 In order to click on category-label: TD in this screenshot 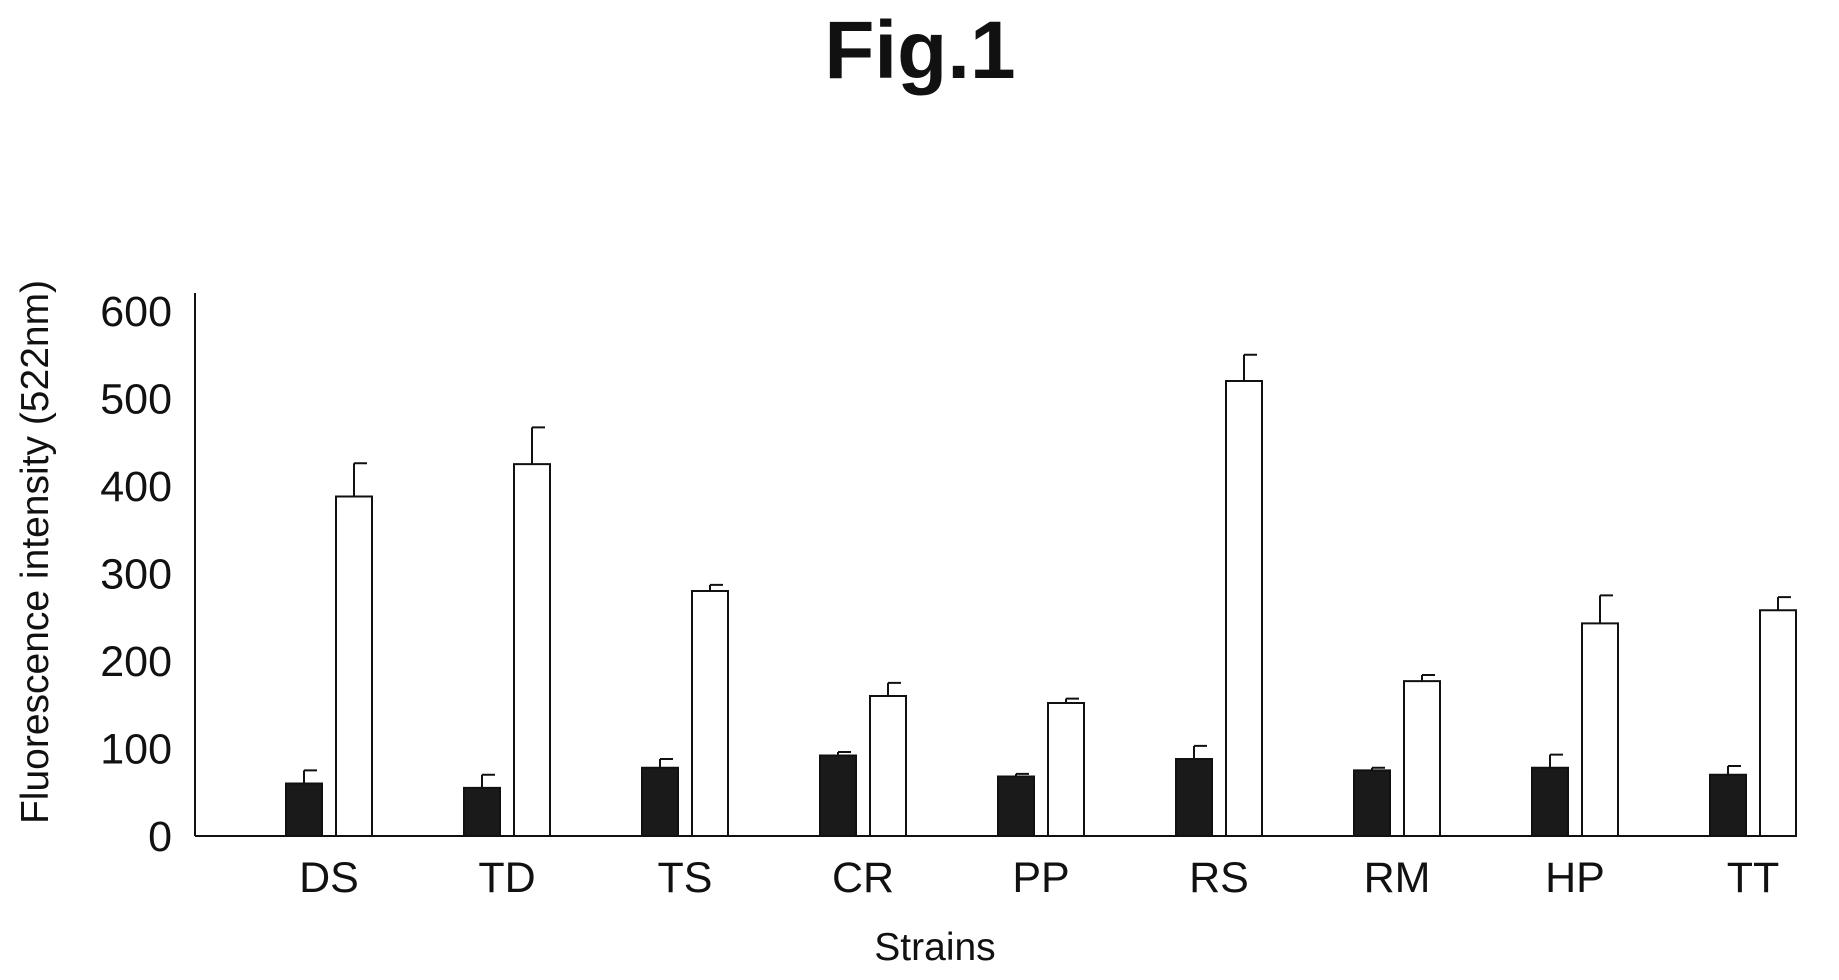, I will do `click(506, 878)`.